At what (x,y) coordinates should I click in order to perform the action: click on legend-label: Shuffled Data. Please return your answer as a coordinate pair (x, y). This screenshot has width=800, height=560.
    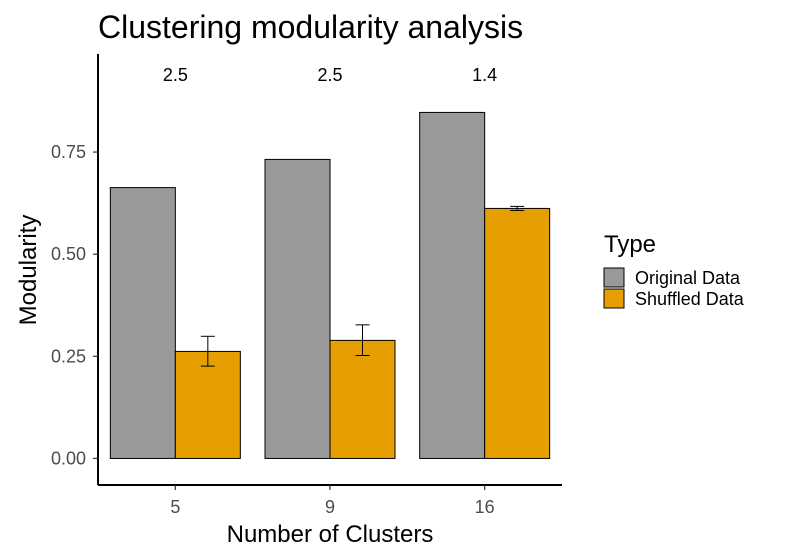
    Looking at the image, I should click on (690, 299).